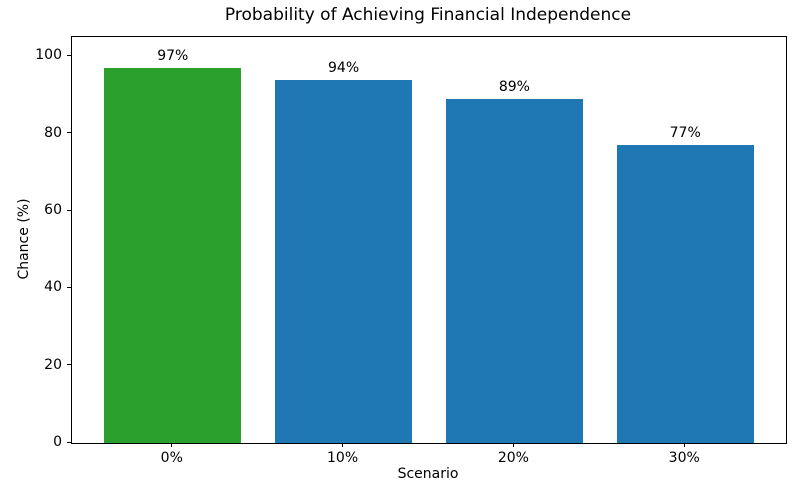 The image size is (800, 500). What do you see at coordinates (428, 474) in the screenshot?
I see `x-axis-title: Scenario` at bounding box center [428, 474].